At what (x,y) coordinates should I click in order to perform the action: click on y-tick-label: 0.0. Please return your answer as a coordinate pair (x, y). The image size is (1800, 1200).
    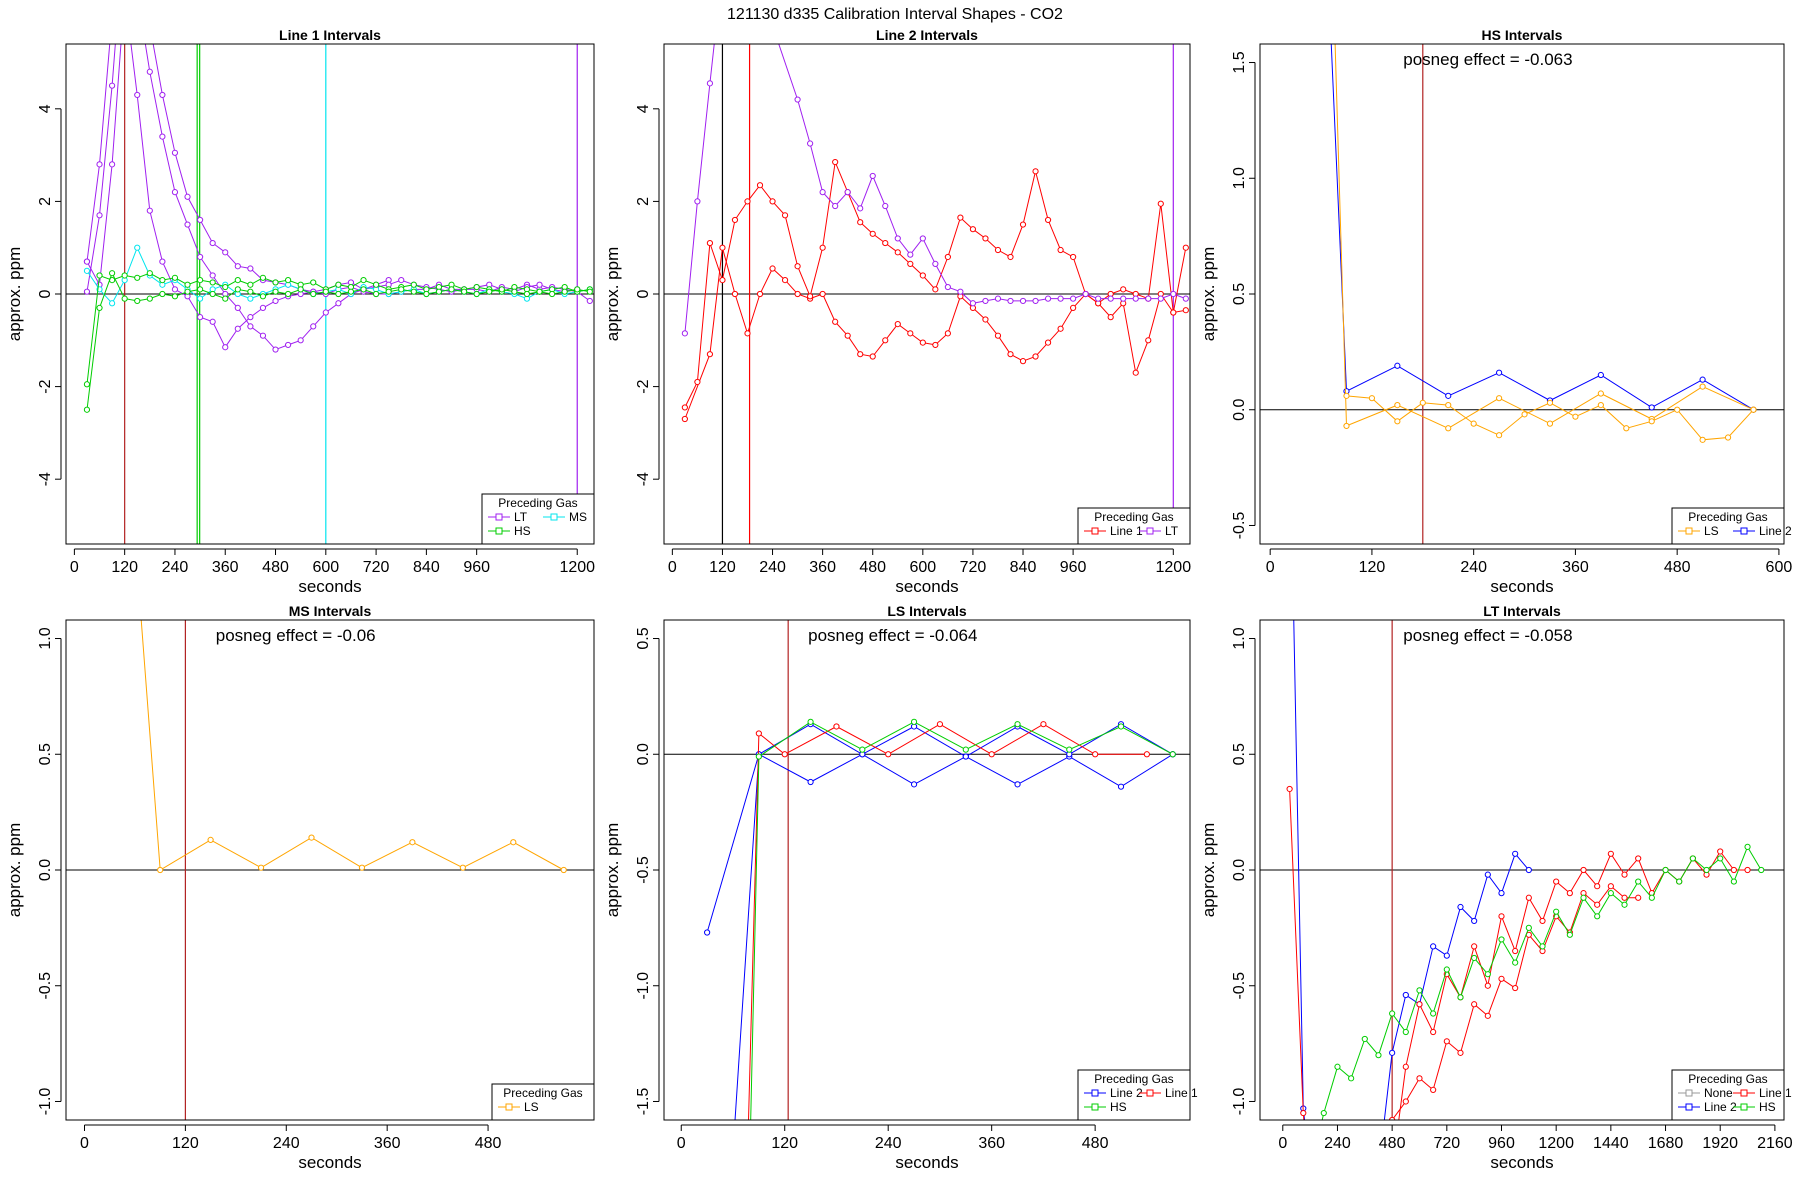
    Looking at the image, I should click on (643, 754).